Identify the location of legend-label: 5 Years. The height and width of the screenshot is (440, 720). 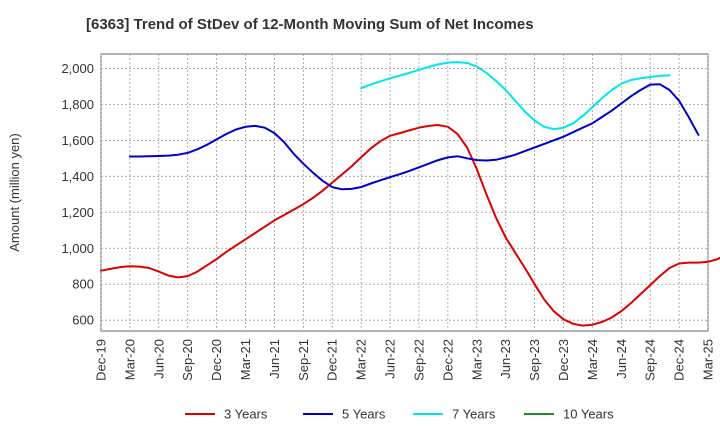
(364, 414).